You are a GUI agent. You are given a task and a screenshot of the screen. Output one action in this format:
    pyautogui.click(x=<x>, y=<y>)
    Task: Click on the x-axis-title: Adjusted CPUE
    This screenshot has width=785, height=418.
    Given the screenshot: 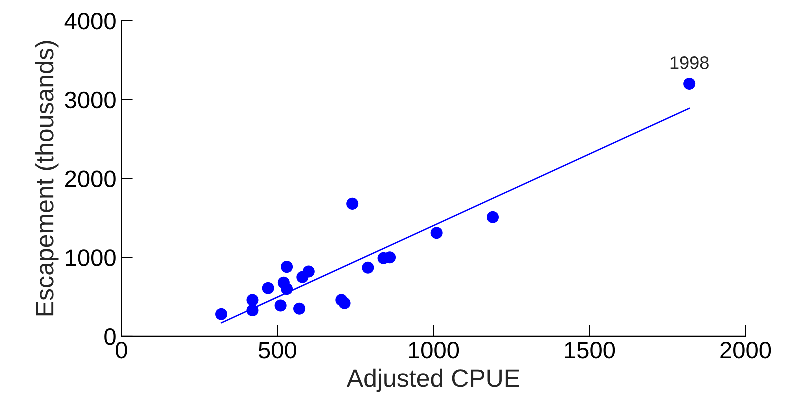 What is the action you would take?
    pyautogui.click(x=433, y=380)
    